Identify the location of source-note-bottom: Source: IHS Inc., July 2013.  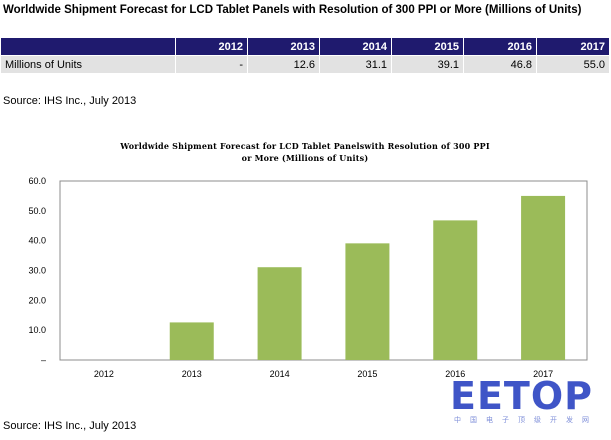
(70, 426).